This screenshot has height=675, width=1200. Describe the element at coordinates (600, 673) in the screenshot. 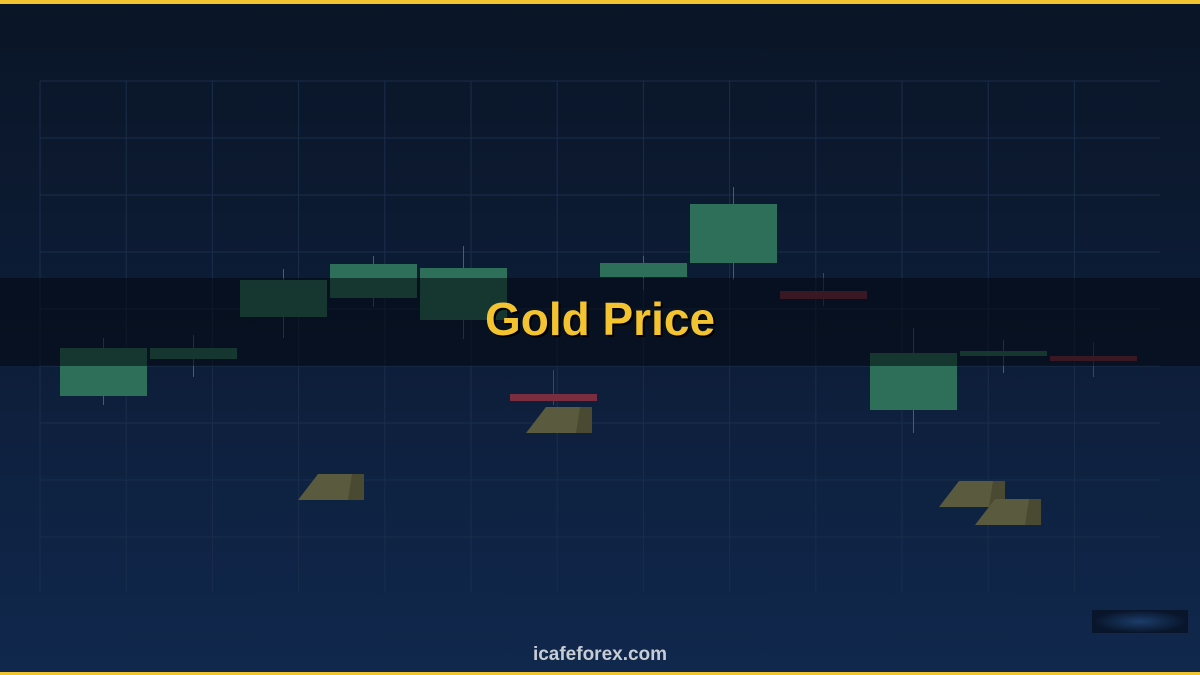

I see `bottom-accent-bar` at that location.